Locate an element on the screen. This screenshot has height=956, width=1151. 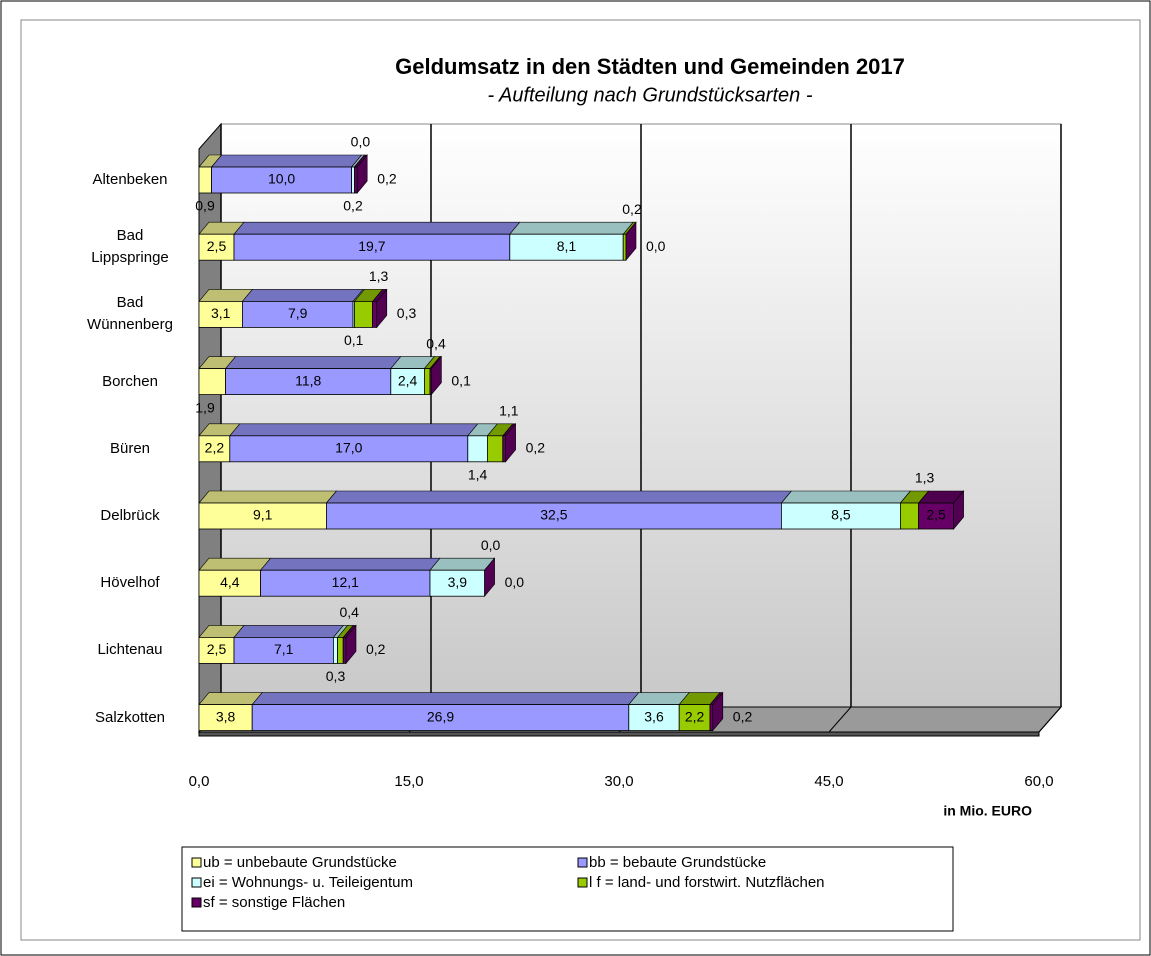
legend-label: bb = bebaute Grundstücke is located at coordinates (677, 862).